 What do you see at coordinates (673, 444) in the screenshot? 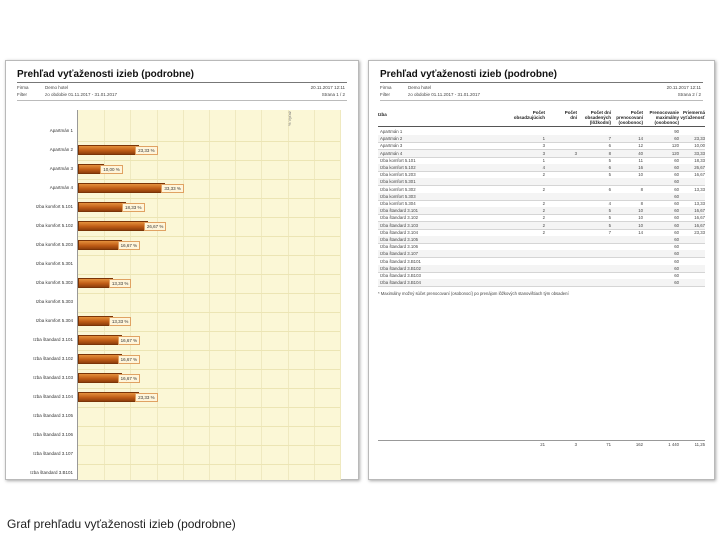
I see `table-cell-max: 1 440` at bounding box center [673, 444].